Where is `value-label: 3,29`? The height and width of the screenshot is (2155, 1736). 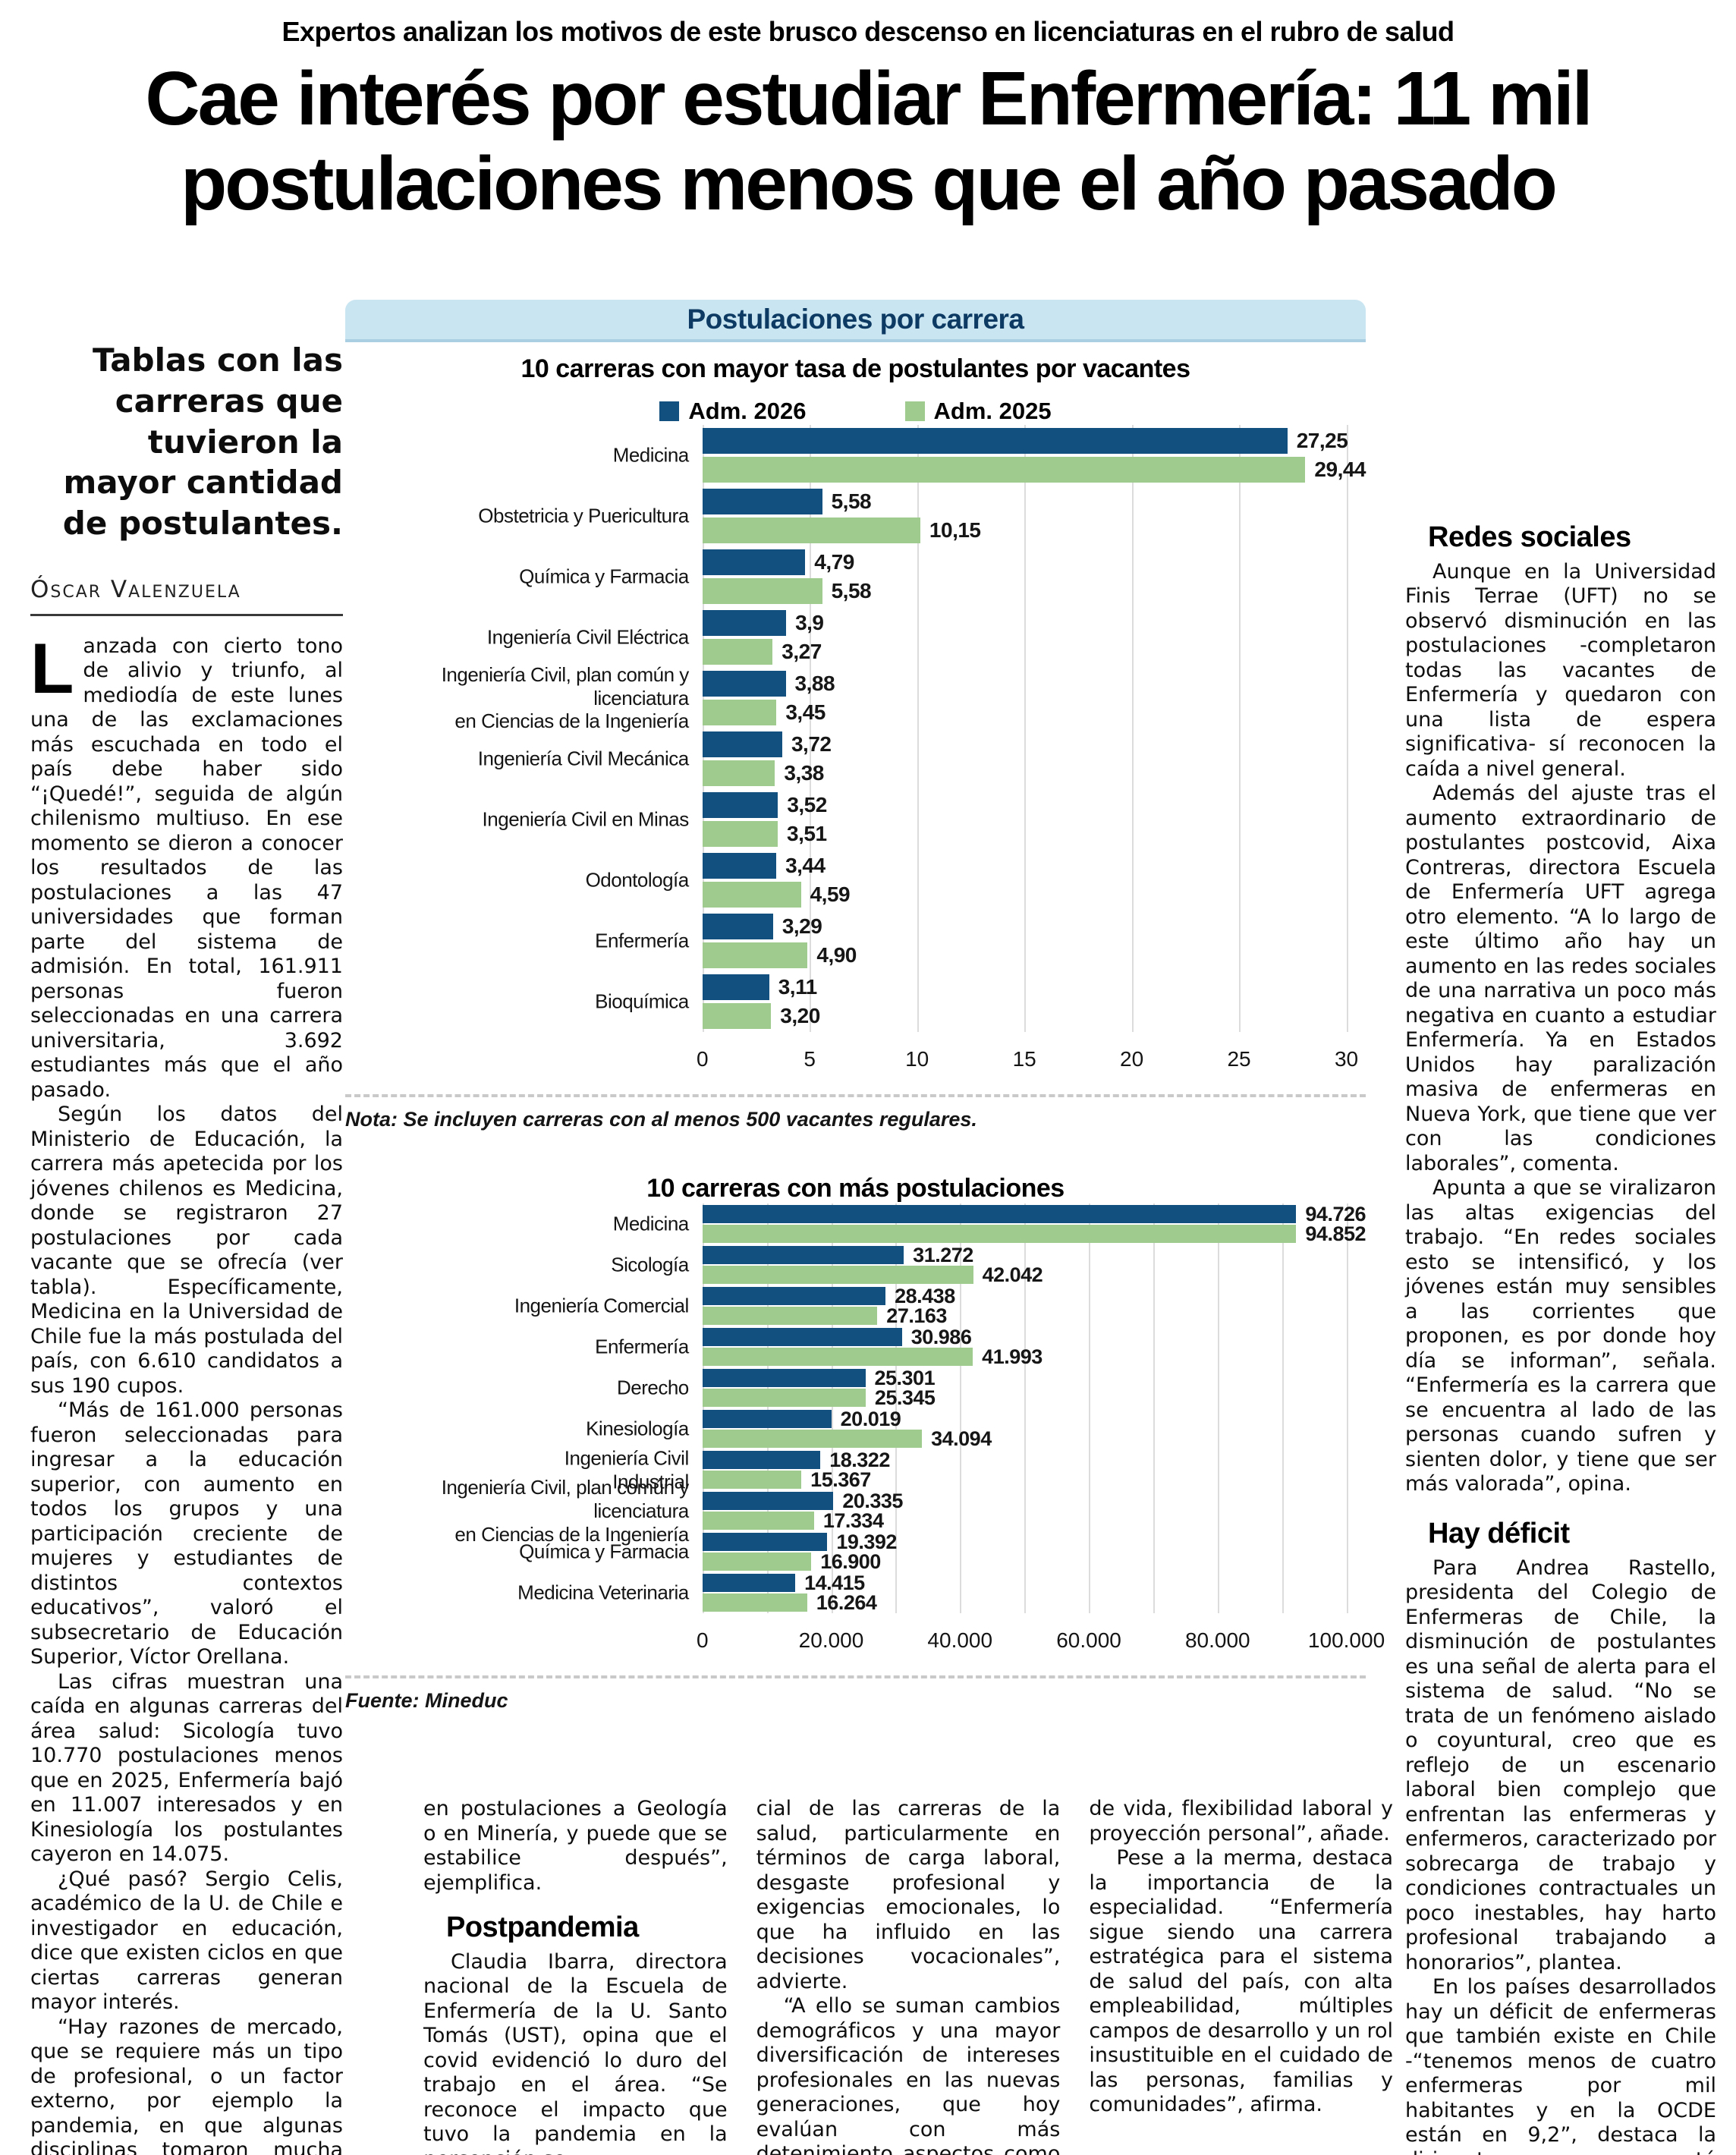 value-label: 3,29 is located at coordinates (802, 927).